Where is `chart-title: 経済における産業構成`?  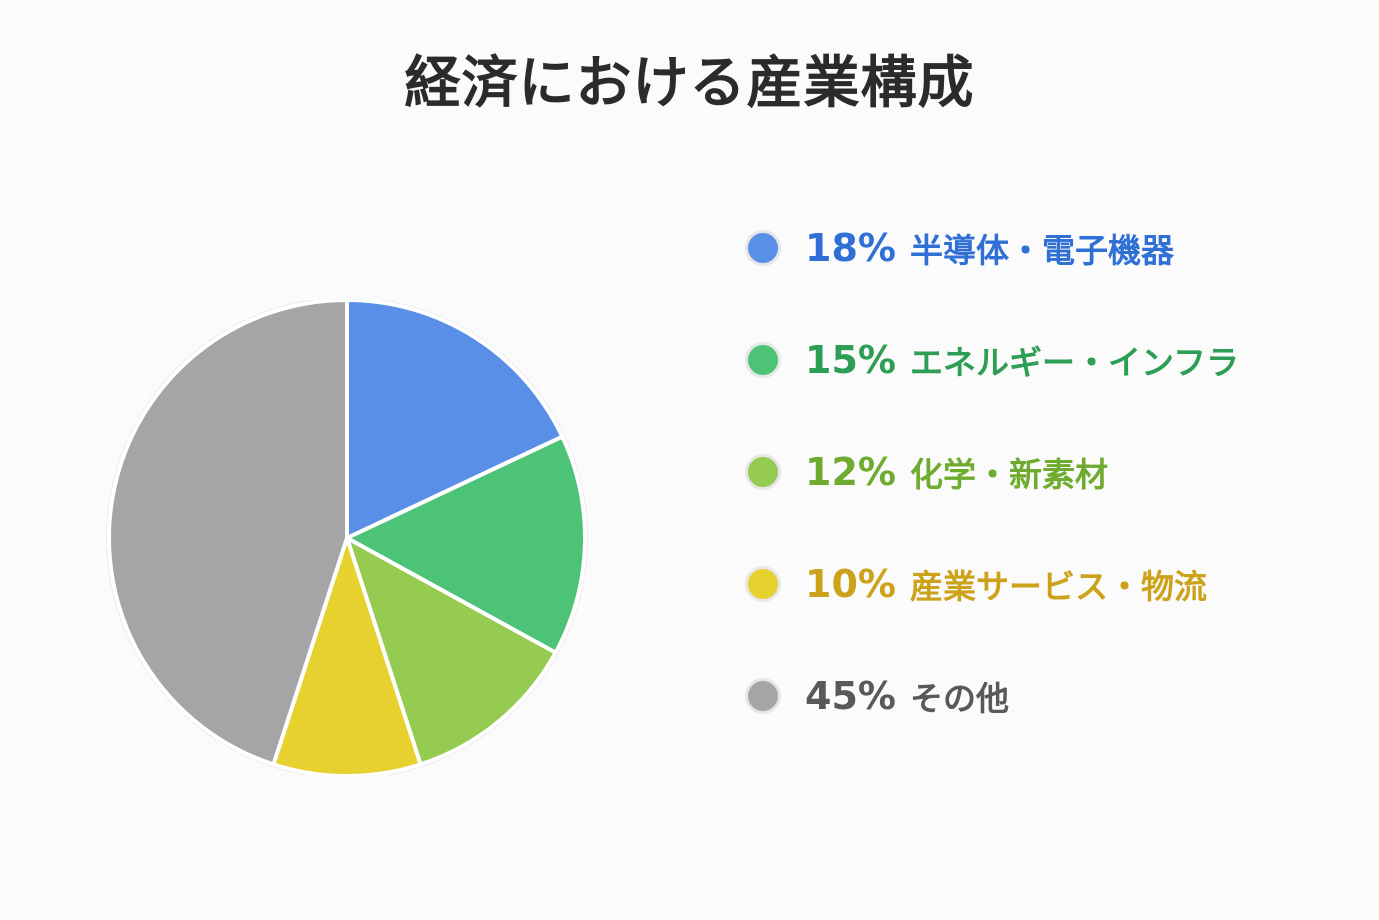
chart-title: 経済における産業構成 is located at coordinates (689, 83).